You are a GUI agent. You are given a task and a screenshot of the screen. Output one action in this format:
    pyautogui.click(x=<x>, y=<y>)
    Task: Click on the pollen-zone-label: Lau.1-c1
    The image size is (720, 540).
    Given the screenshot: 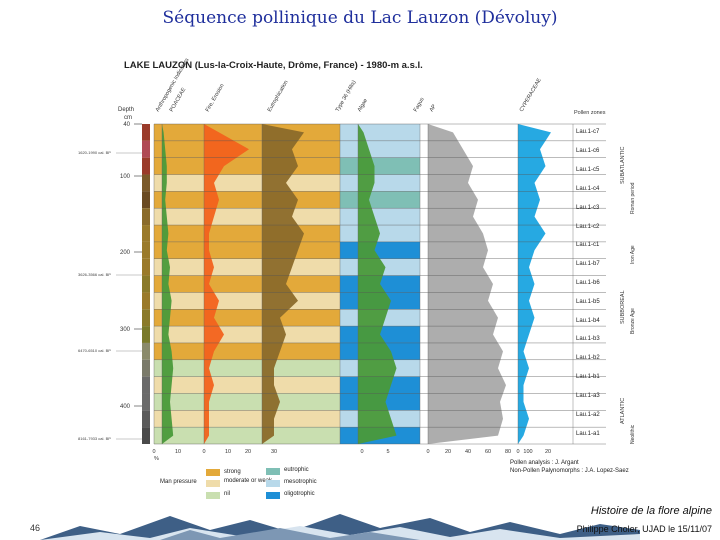 What is the action you would take?
    pyautogui.click(x=588, y=245)
    